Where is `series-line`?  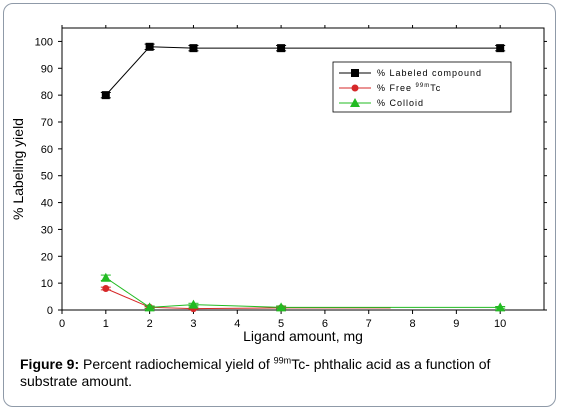 series-line is located at coordinates (303, 292).